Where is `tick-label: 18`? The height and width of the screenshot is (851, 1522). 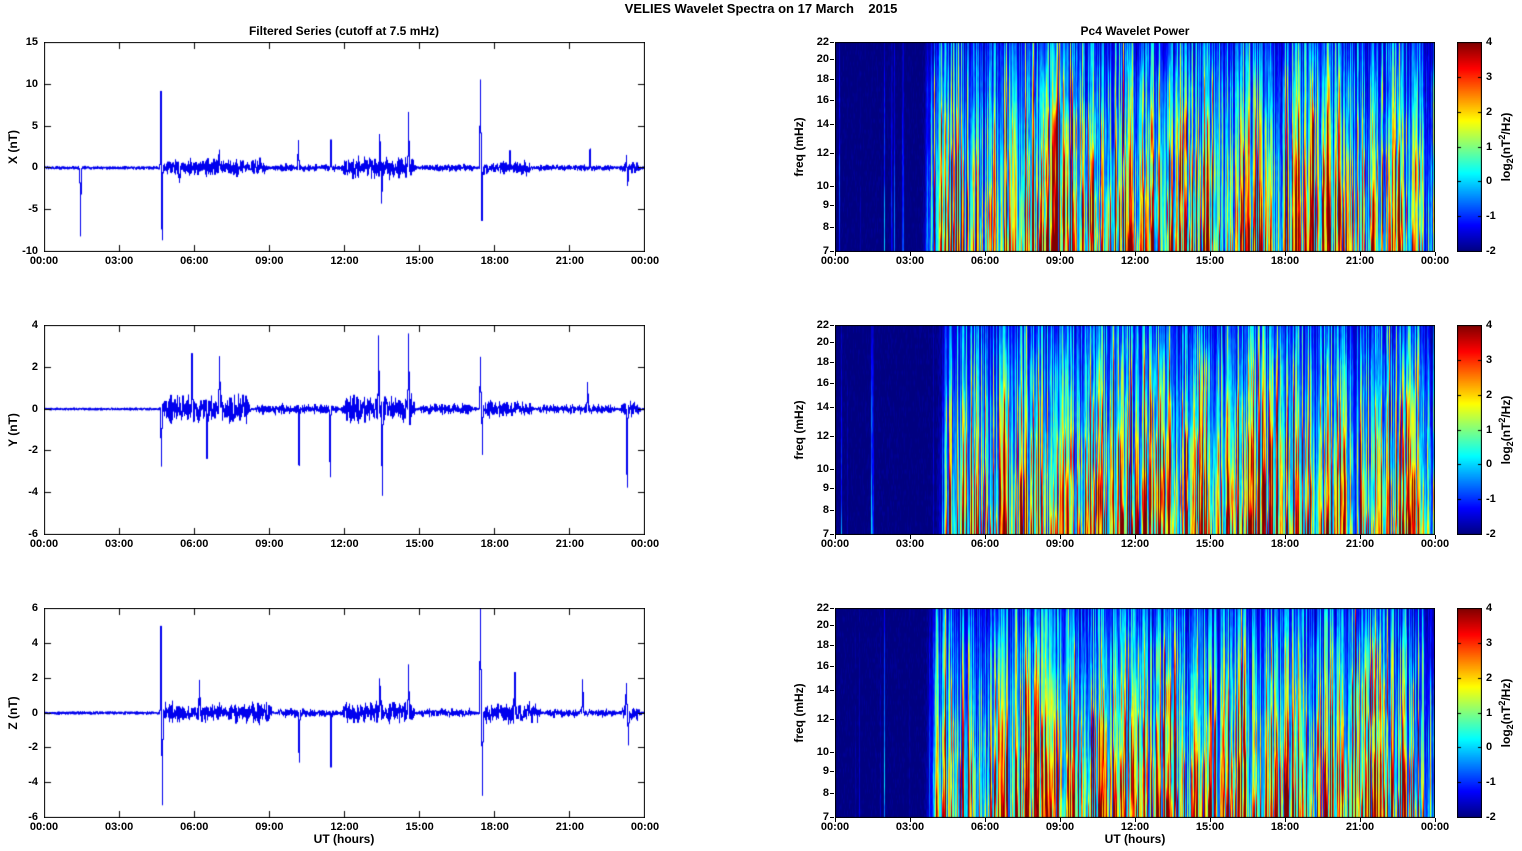
tick-label: 18 is located at coordinates (822, 361).